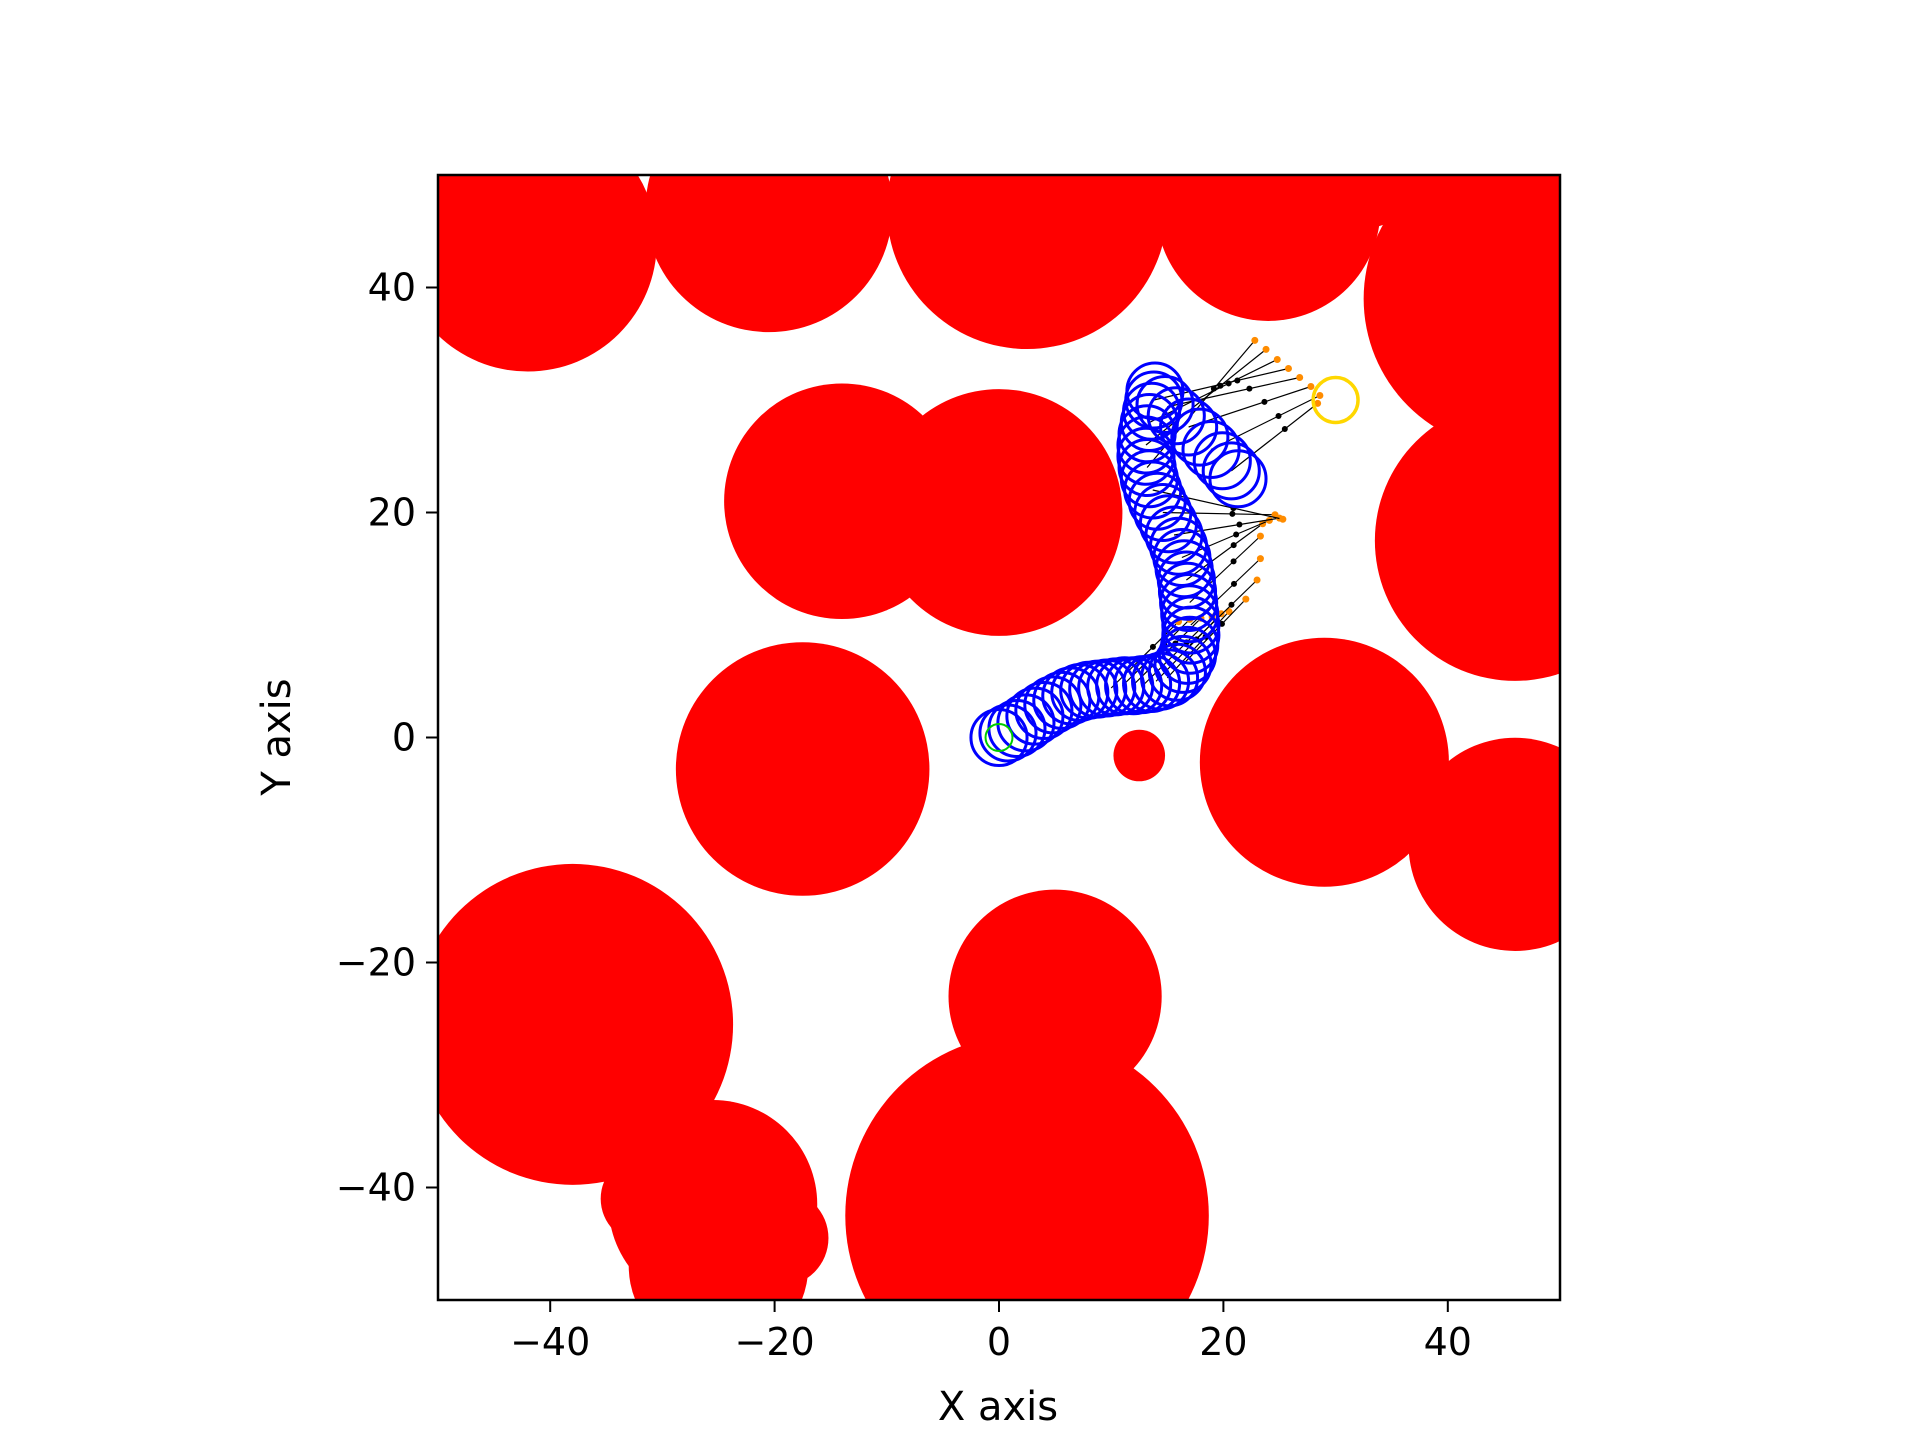 The image size is (1920, 1440). I want to click on x-axis-ticks: −40 −20 0 20 40, so click(991, 1332).